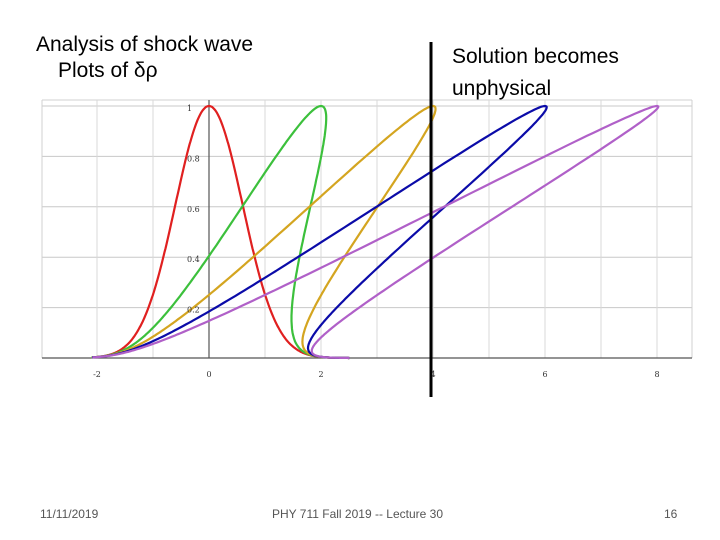 The width and height of the screenshot is (720, 540). What do you see at coordinates (193, 310) in the screenshot?
I see `y-tick-label: 0.2` at bounding box center [193, 310].